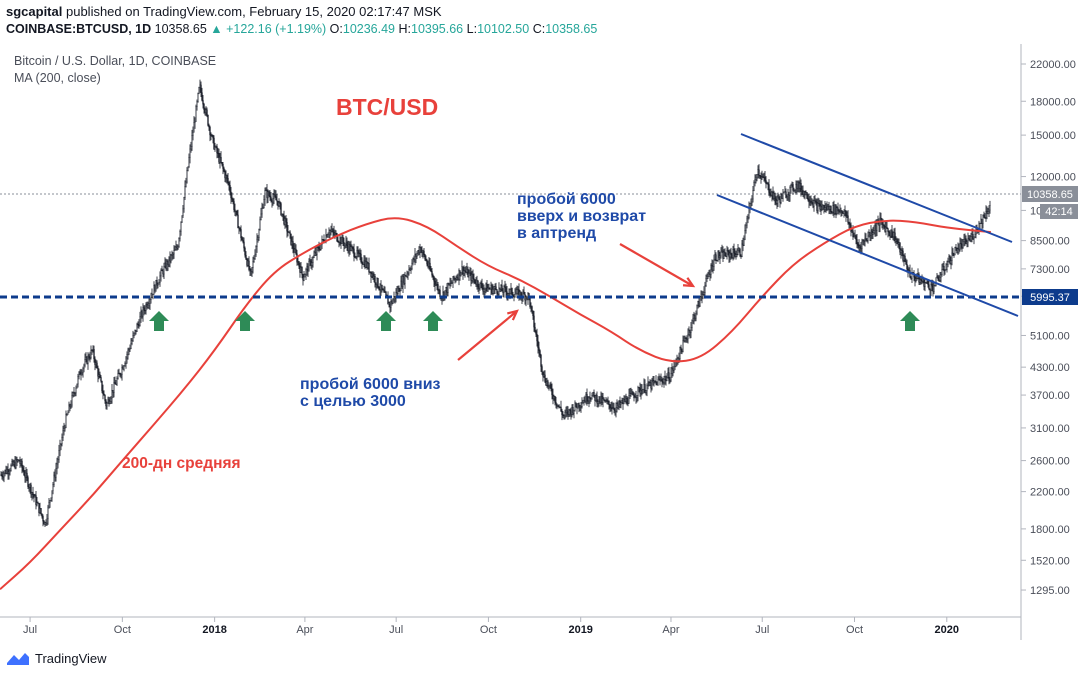  What do you see at coordinates (689, 282) in the screenshot?
I see `red-arrow-icon` at bounding box center [689, 282].